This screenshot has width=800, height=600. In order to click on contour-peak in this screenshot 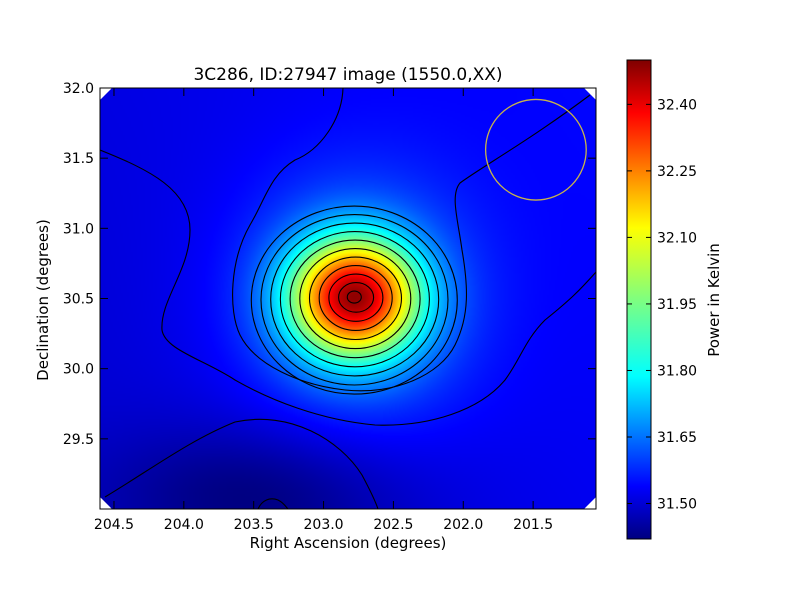, I will do `click(354, 297)`.